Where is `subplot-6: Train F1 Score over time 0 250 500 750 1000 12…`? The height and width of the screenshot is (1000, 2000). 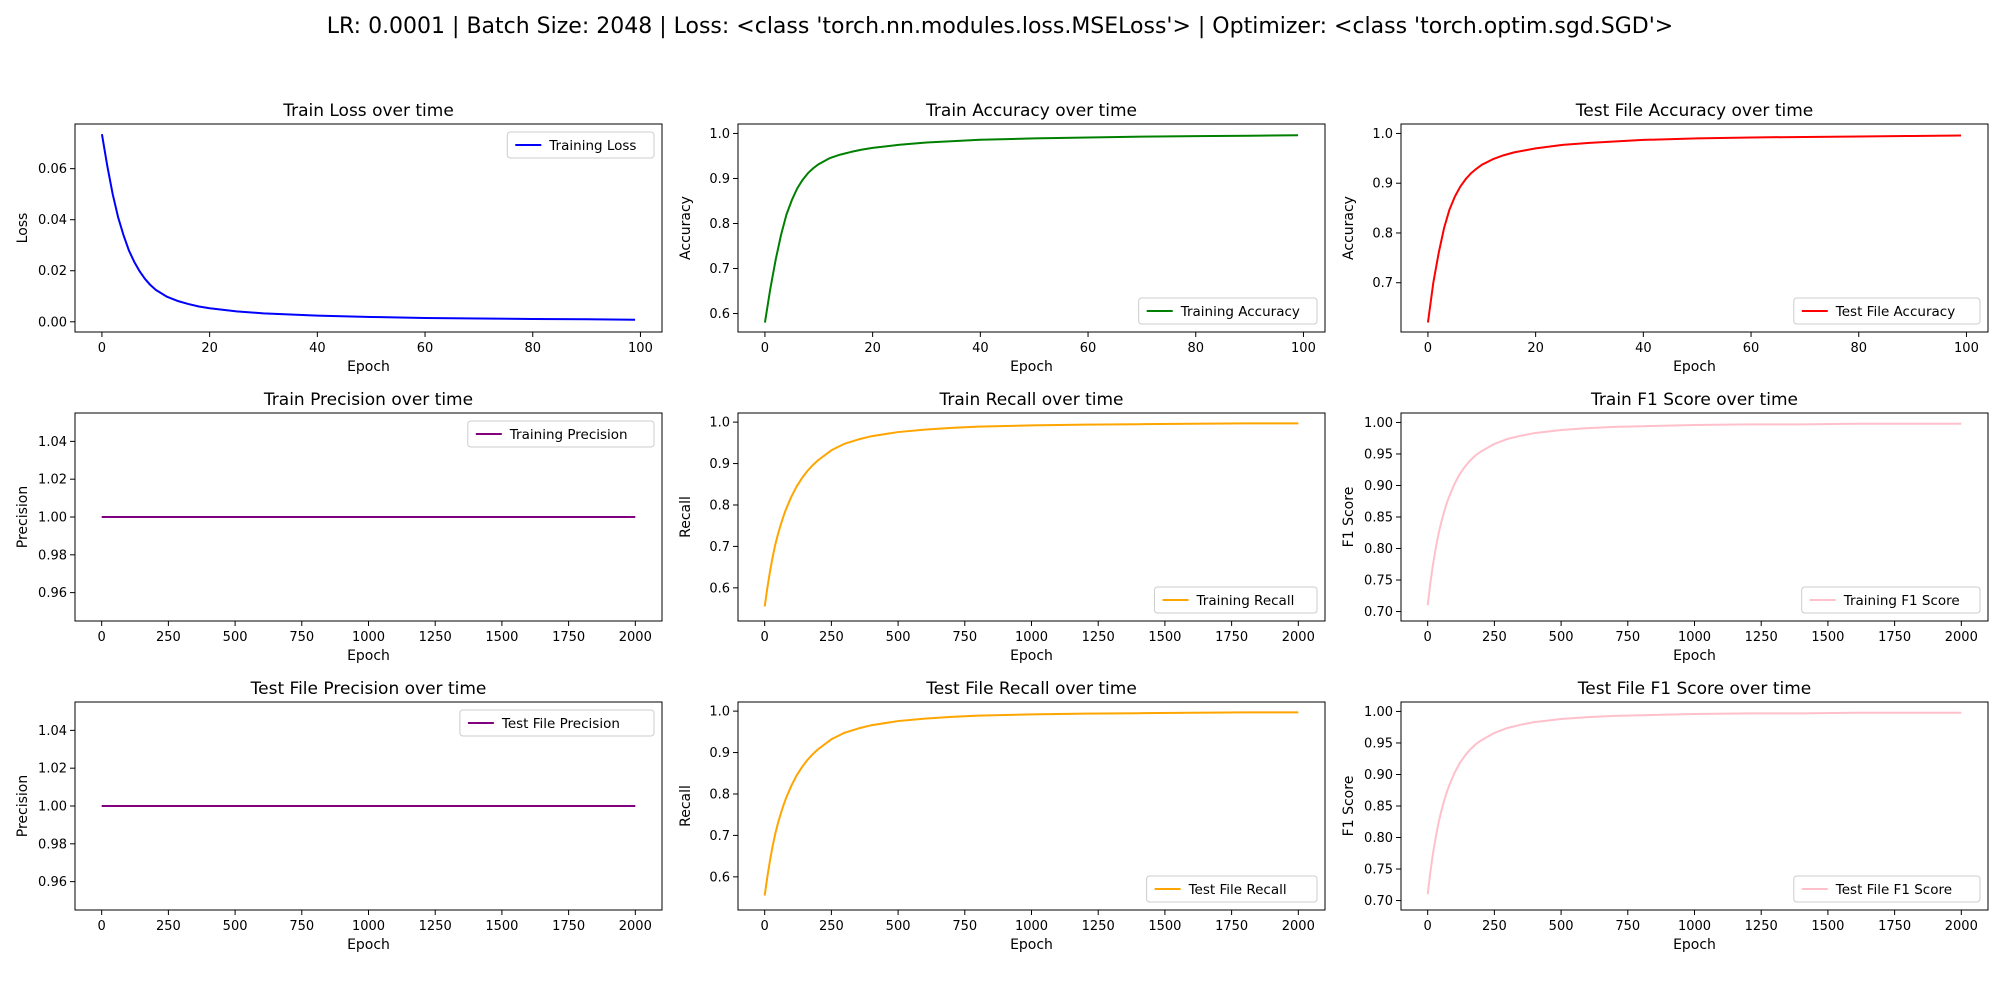
subplot-6: Train F1 Score over time 0 250 500 750 1000 12… is located at coordinates (1664, 527).